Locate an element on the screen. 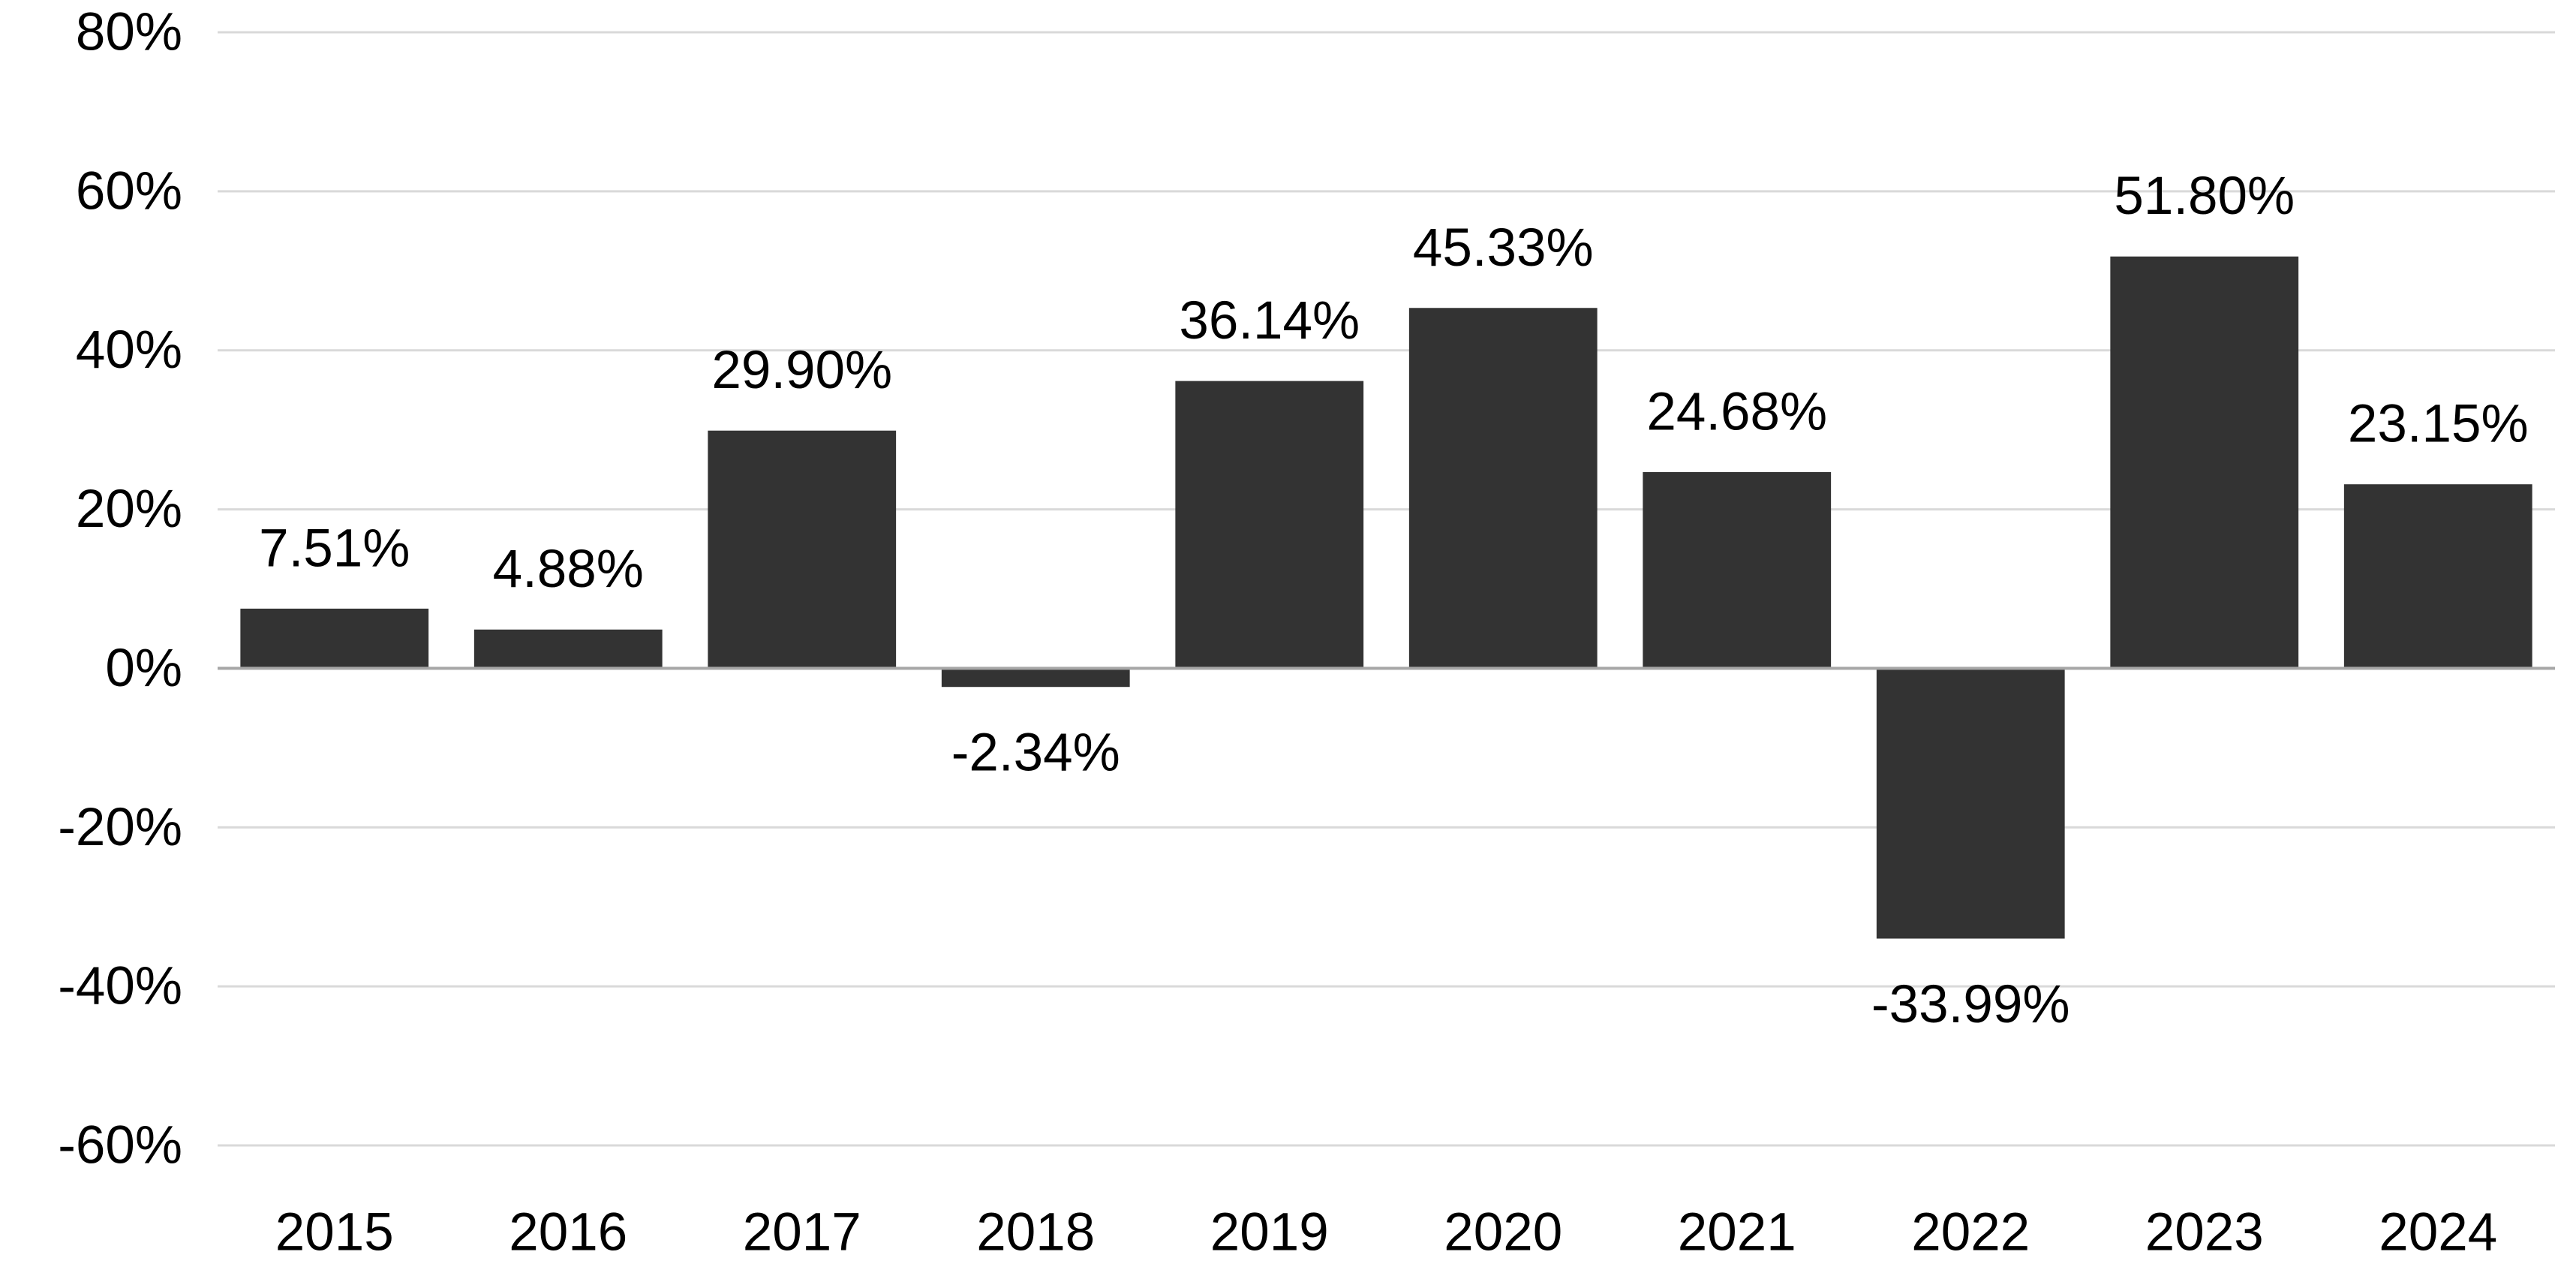 The height and width of the screenshot is (1270, 2576). x-tick-label-2019: 2019 is located at coordinates (1269, 1232).